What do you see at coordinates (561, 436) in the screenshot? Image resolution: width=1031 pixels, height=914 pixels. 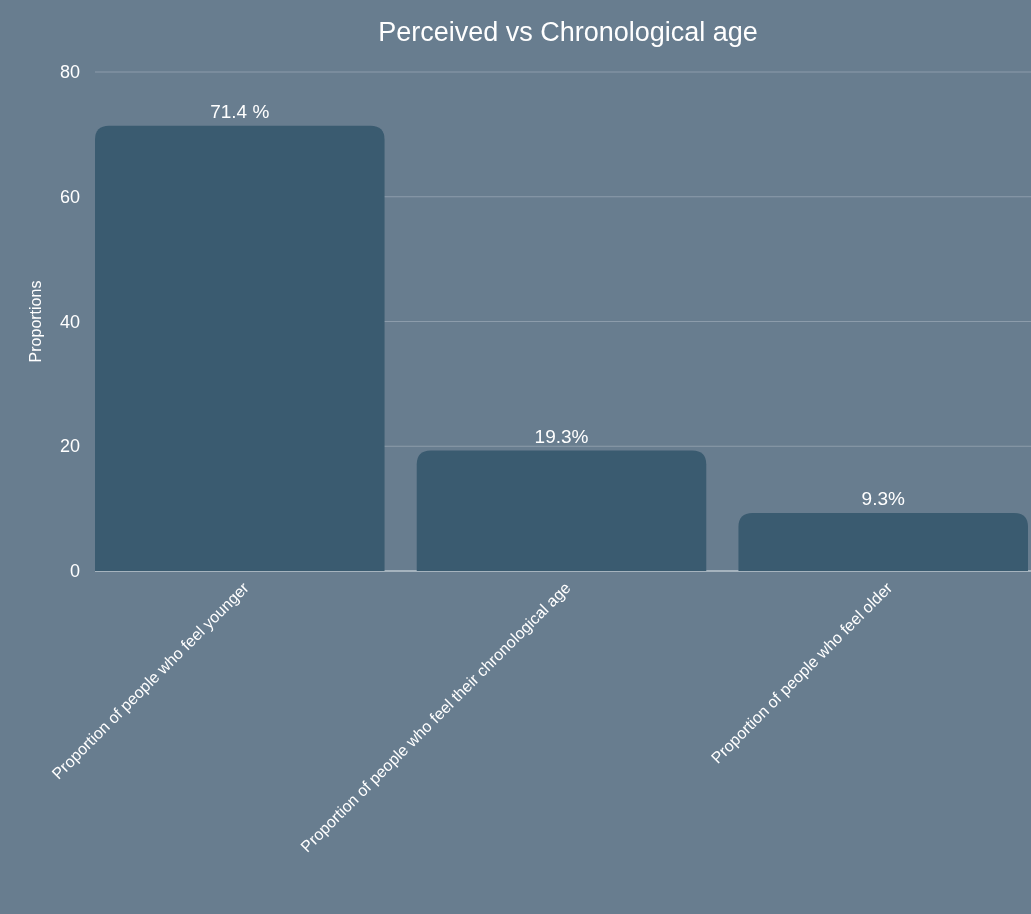 I see `data-label: 19.3%` at bounding box center [561, 436].